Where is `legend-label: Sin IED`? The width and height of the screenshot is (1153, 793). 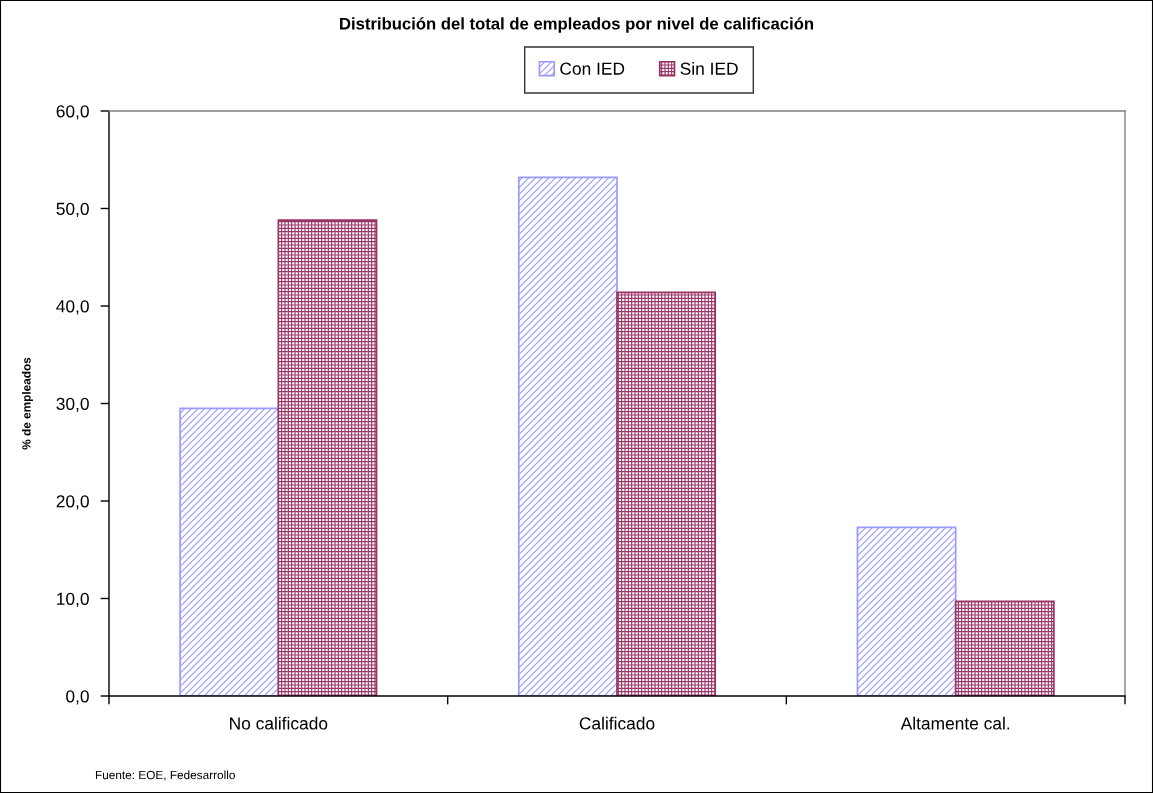
legend-label: Sin IED is located at coordinates (709, 68).